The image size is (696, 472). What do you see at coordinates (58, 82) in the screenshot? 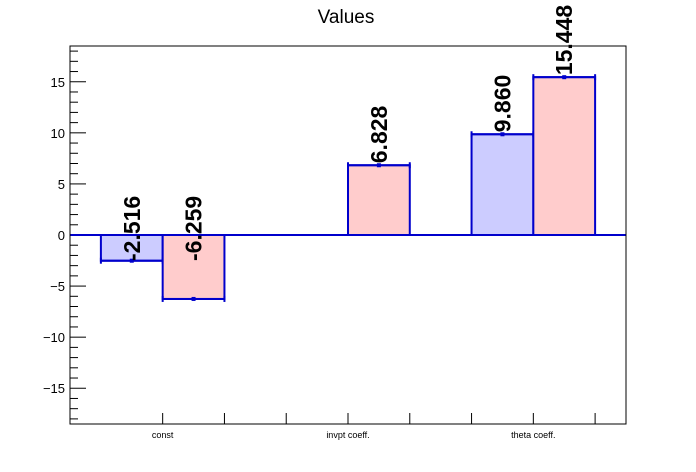
I see `y-tick-label: 15` at bounding box center [58, 82].